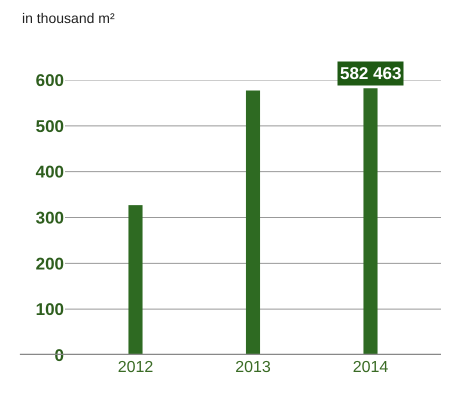 This screenshot has height=405, width=466. I want to click on x-tick-label: 2012, so click(136, 367).